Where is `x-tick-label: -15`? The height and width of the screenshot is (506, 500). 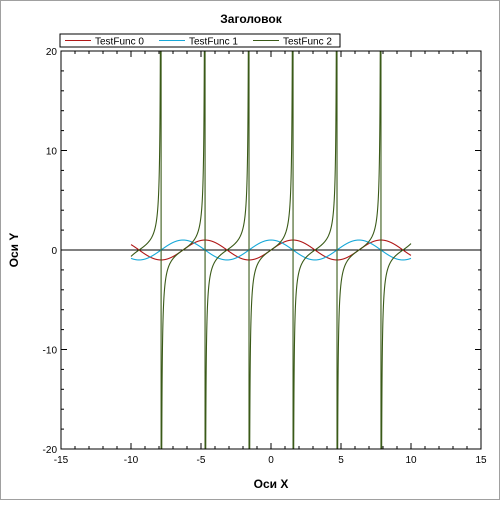
x-tick-label: -15 is located at coordinates (61, 460).